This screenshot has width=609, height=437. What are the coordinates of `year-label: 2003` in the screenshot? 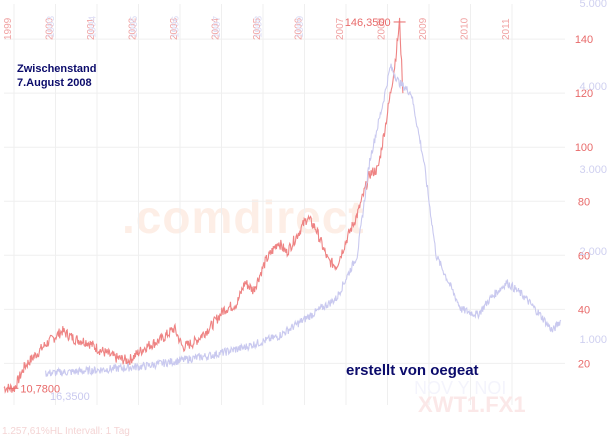 It's located at (174, 28).